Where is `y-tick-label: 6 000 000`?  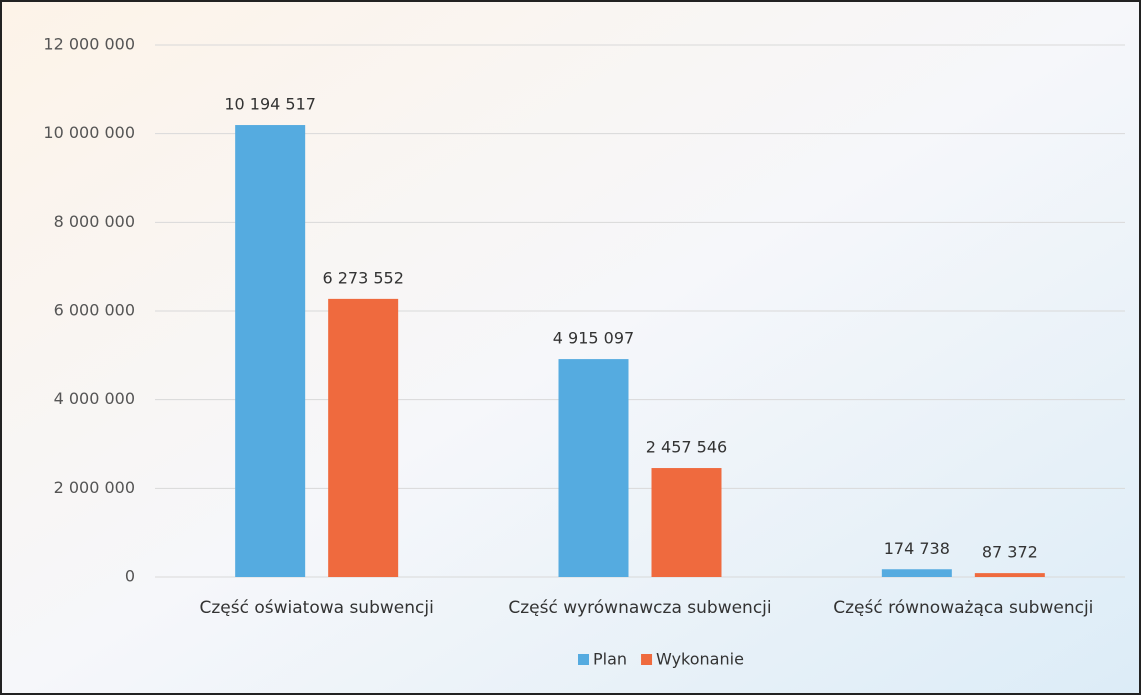
y-tick-label: 6 000 000 is located at coordinates (94, 310).